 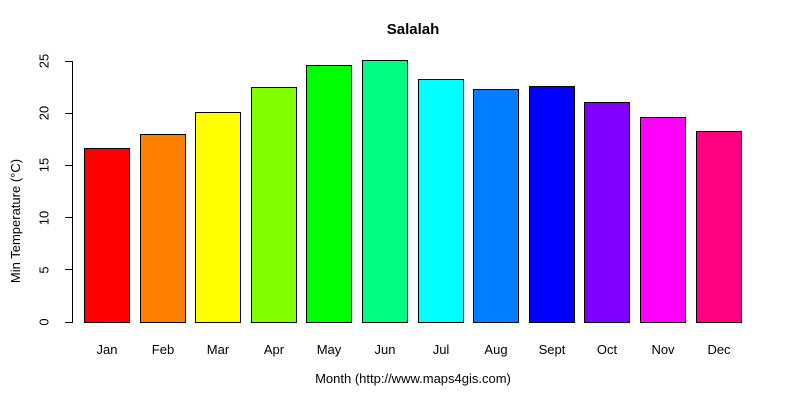 What do you see at coordinates (218, 217) in the screenshot?
I see `bar-mar` at bounding box center [218, 217].